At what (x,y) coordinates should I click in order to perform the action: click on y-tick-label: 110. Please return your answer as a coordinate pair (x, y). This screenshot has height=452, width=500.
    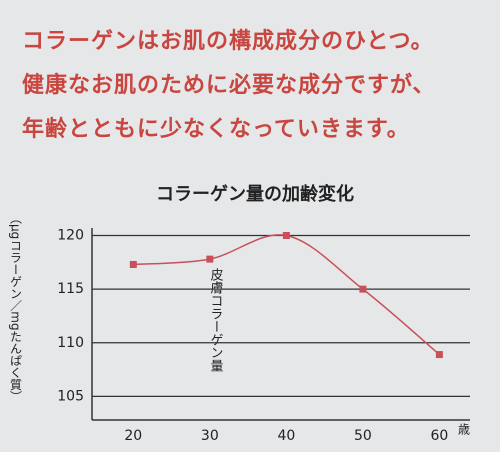
    Looking at the image, I should click on (70, 343).